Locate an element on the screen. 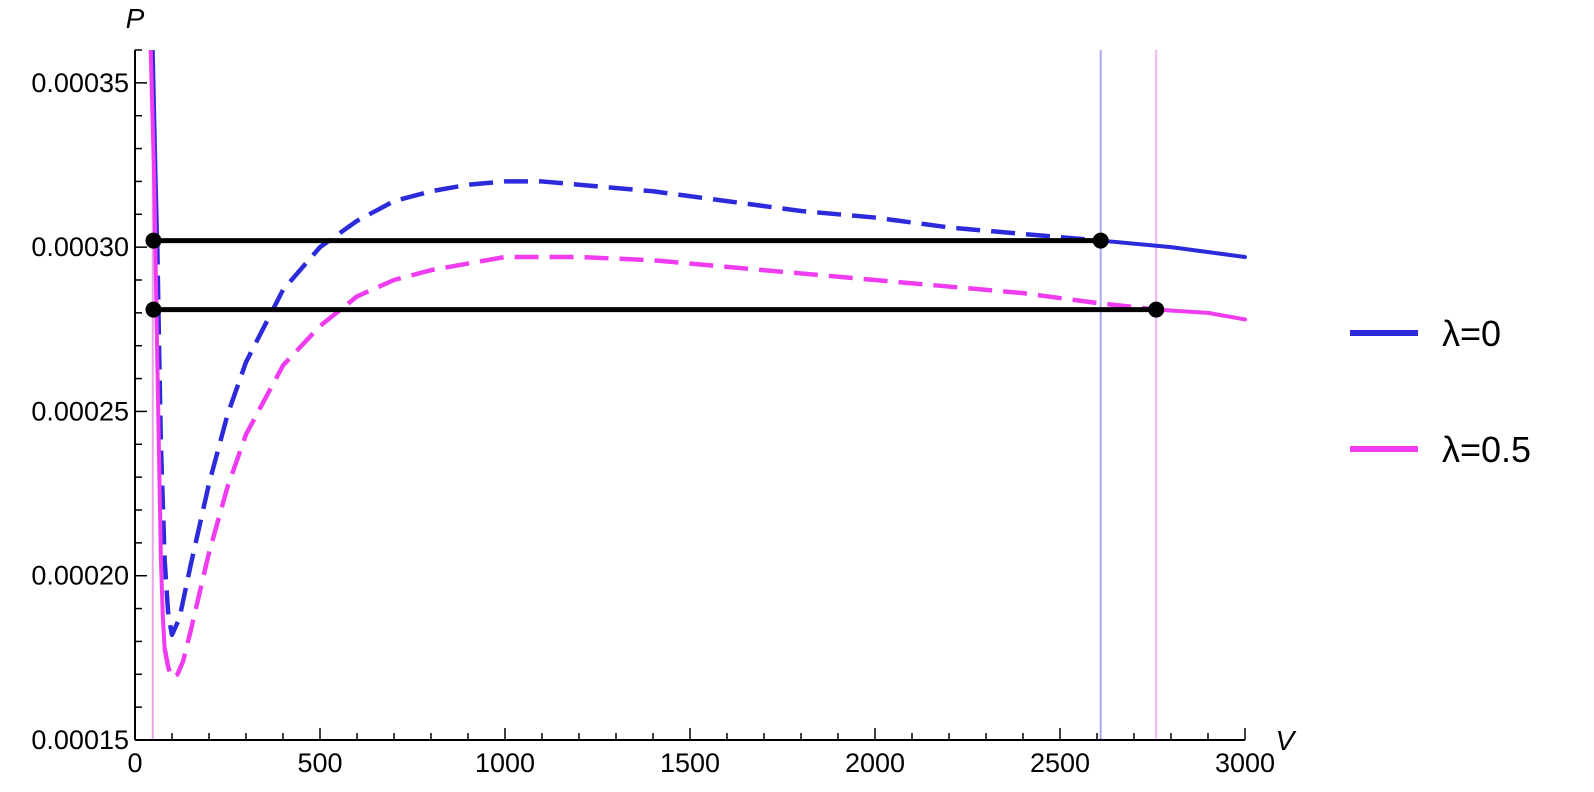  x-tick-label: 1500 is located at coordinates (690, 763).